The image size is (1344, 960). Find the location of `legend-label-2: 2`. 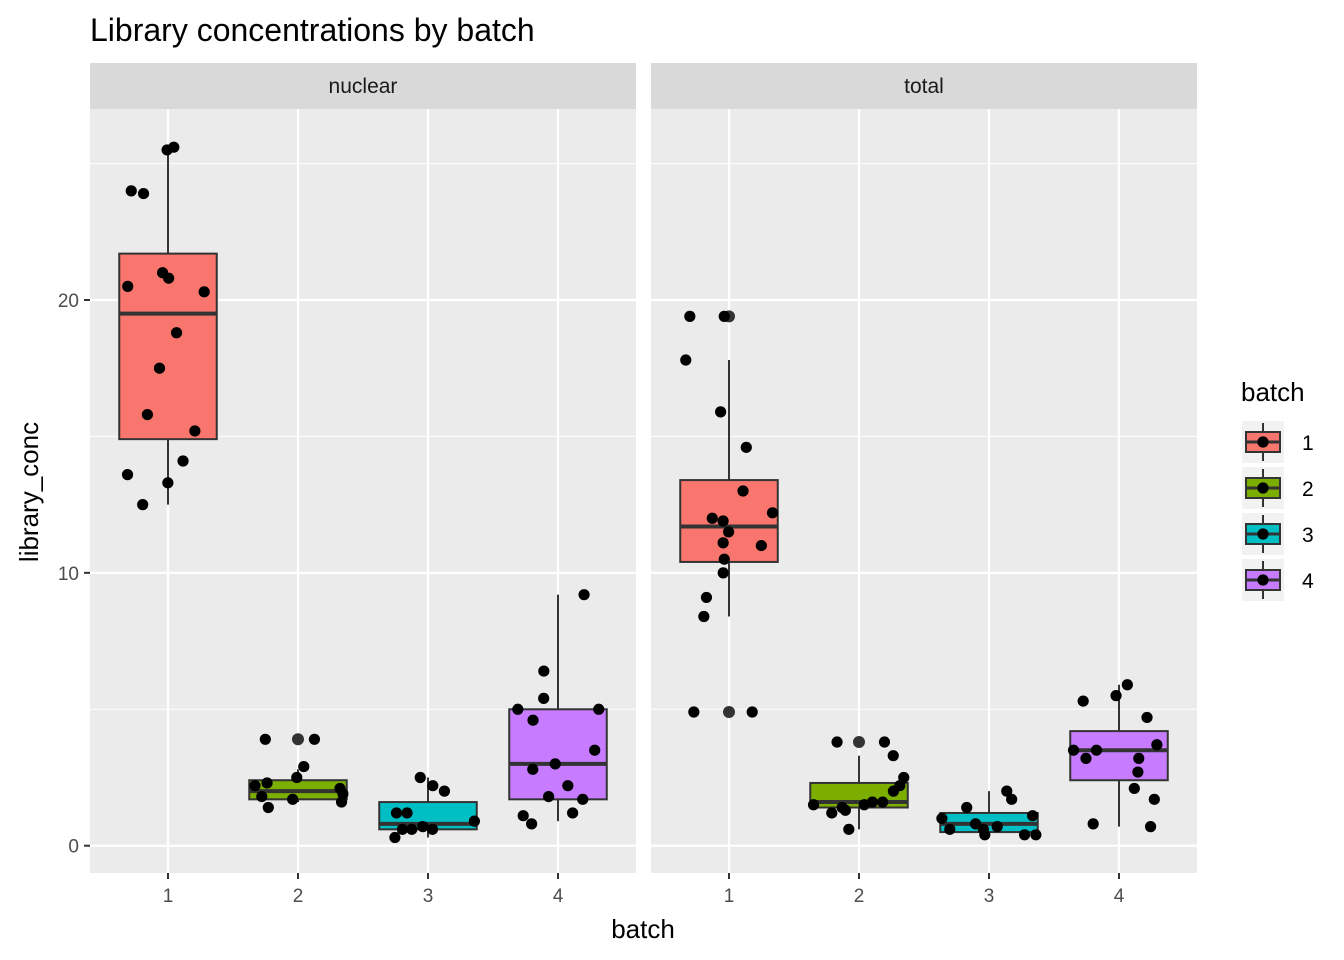

legend-label-2: 2 is located at coordinates (1308, 489).